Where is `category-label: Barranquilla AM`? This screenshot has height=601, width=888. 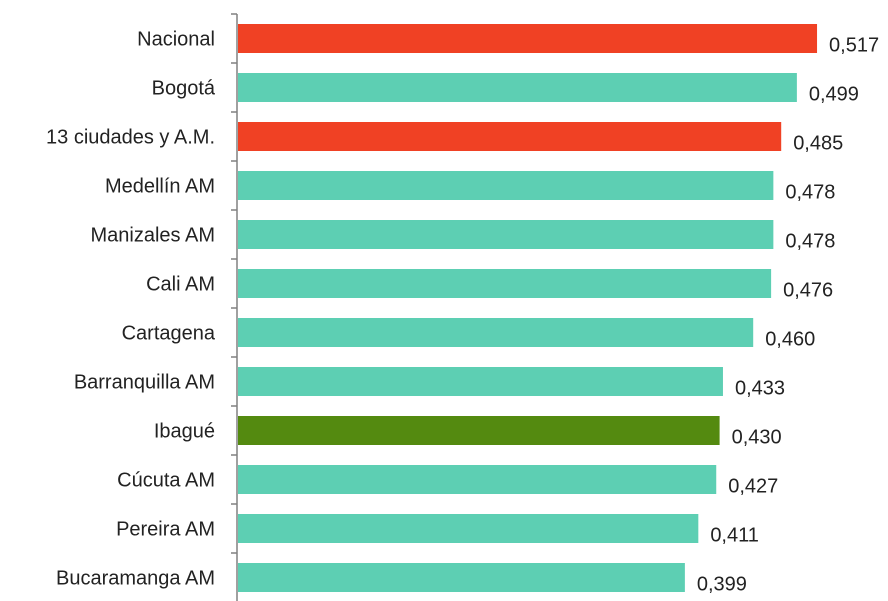 category-label: Barranquilla AM is located at coordinates (144, 383).